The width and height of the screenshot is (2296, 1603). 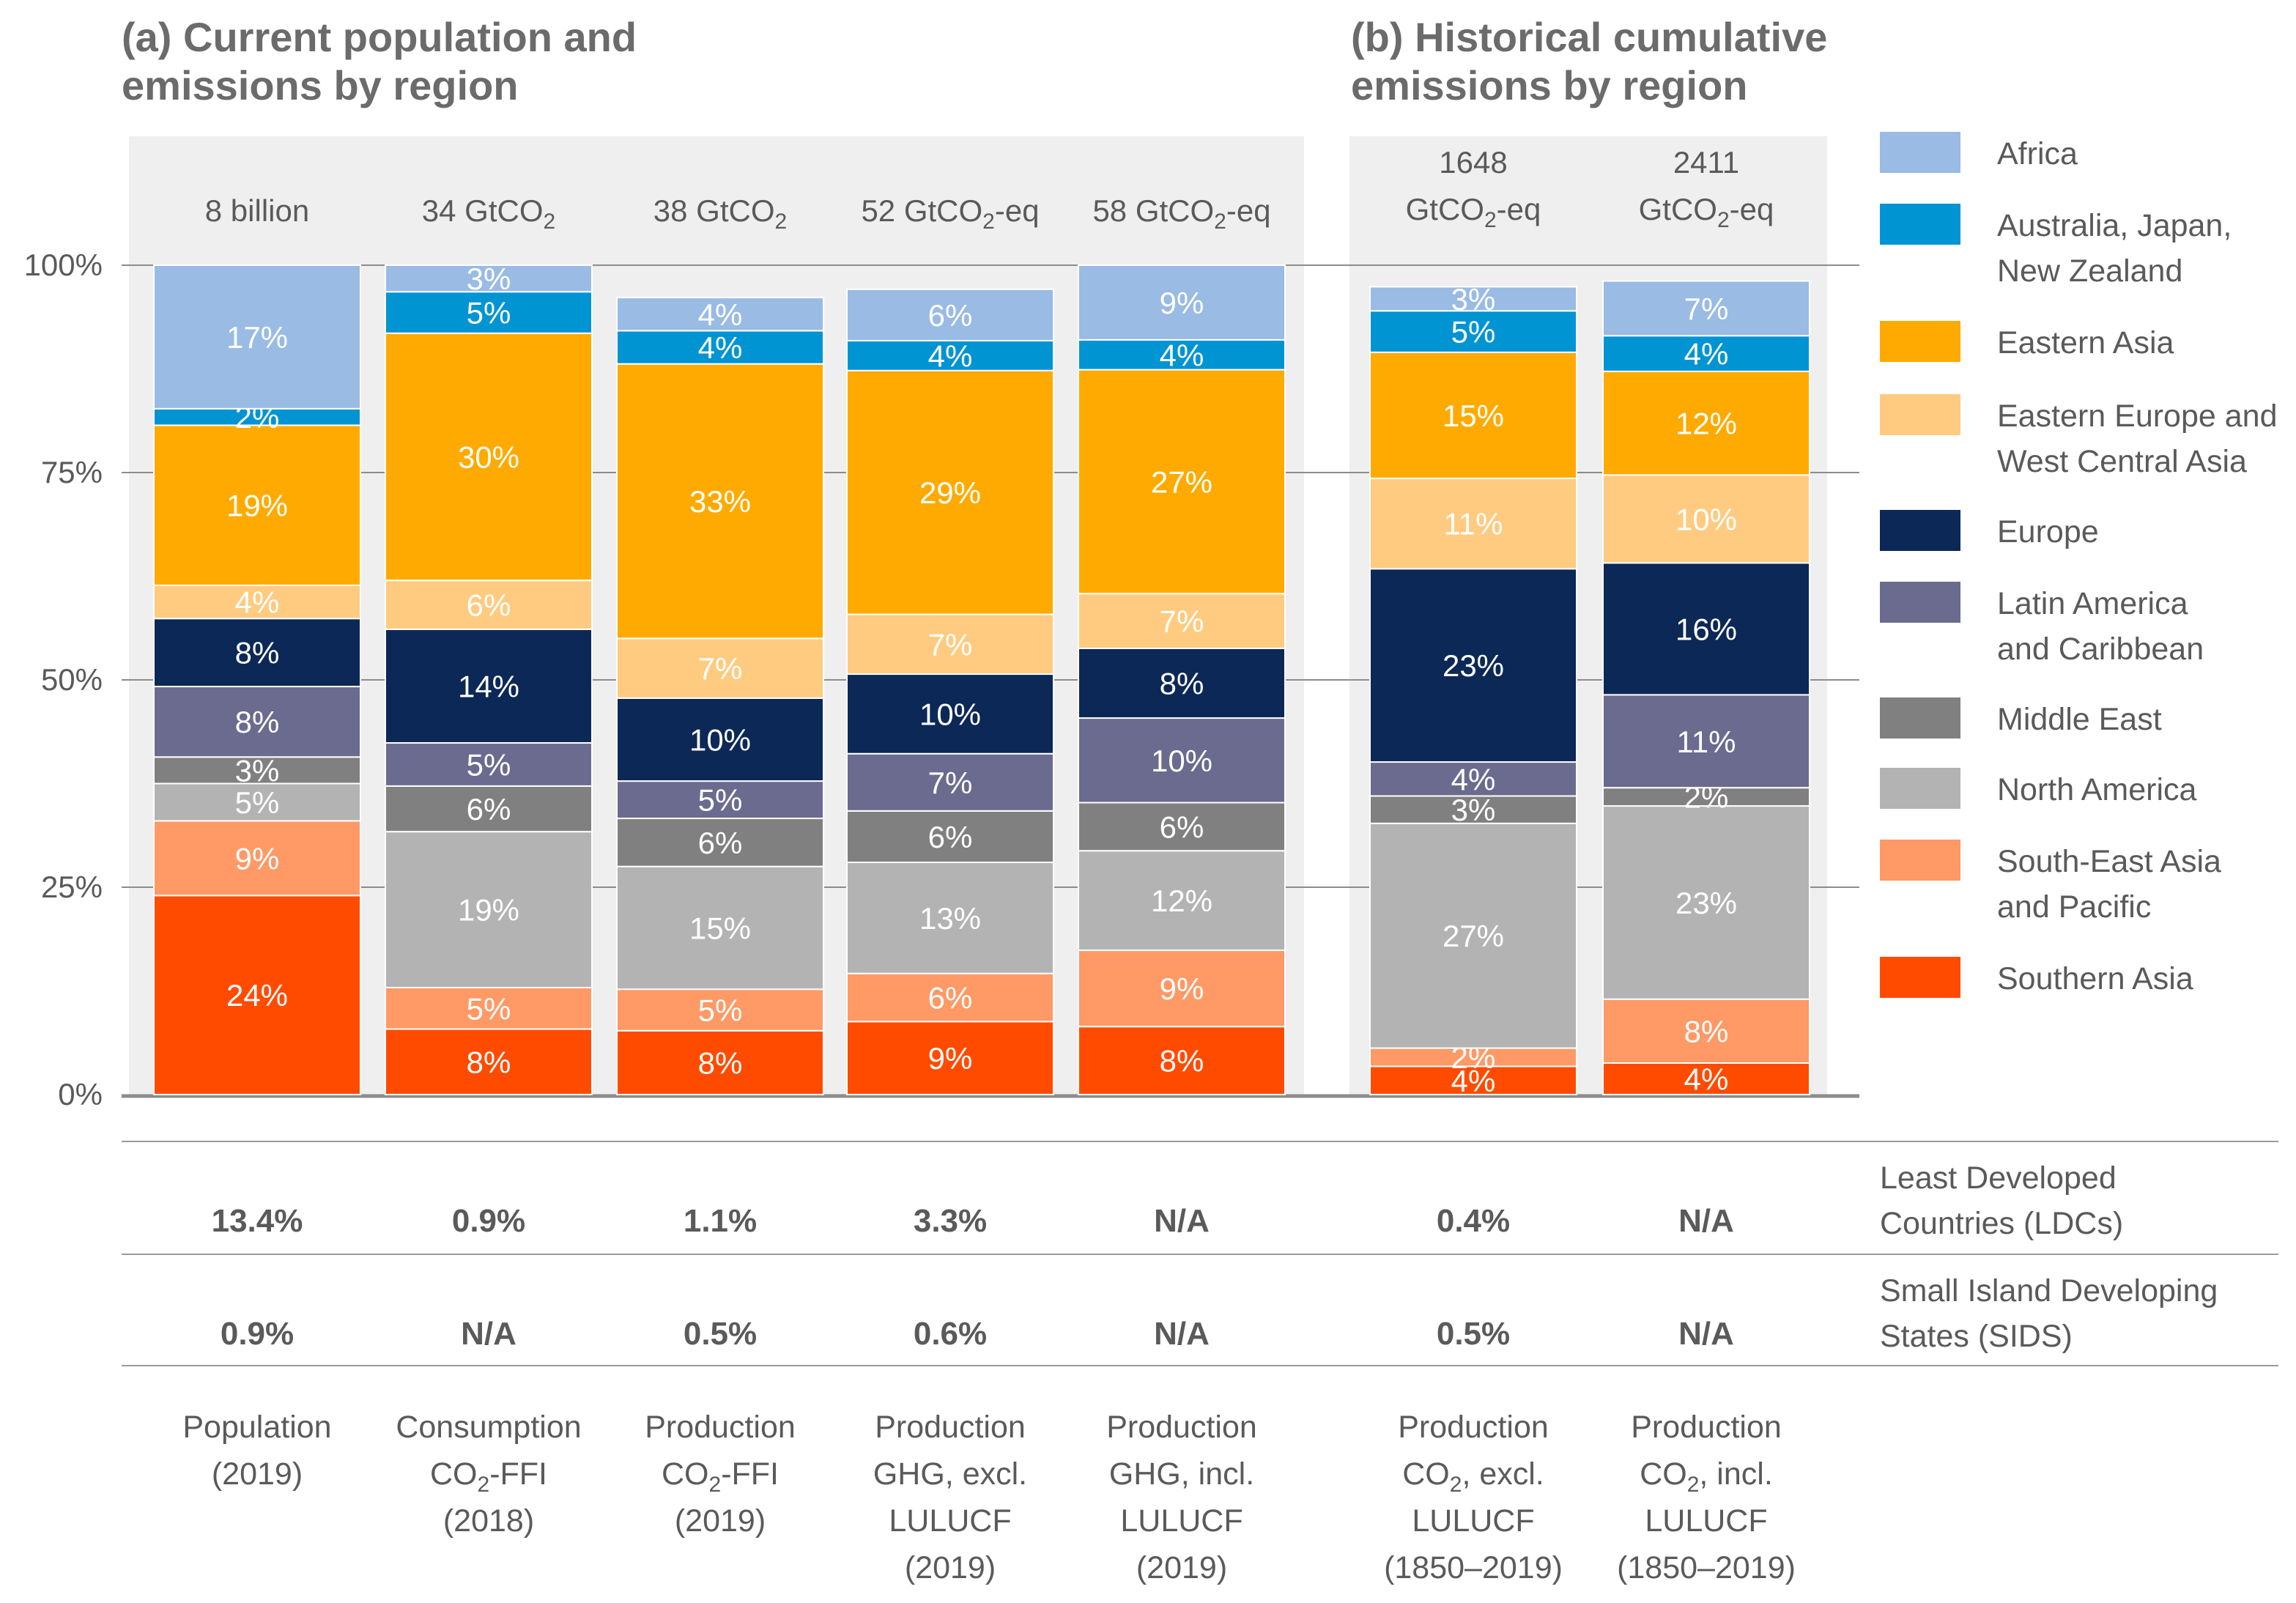 I want to click on segment-label-eastern_asia: 12%, so click(x=1706, y=424).